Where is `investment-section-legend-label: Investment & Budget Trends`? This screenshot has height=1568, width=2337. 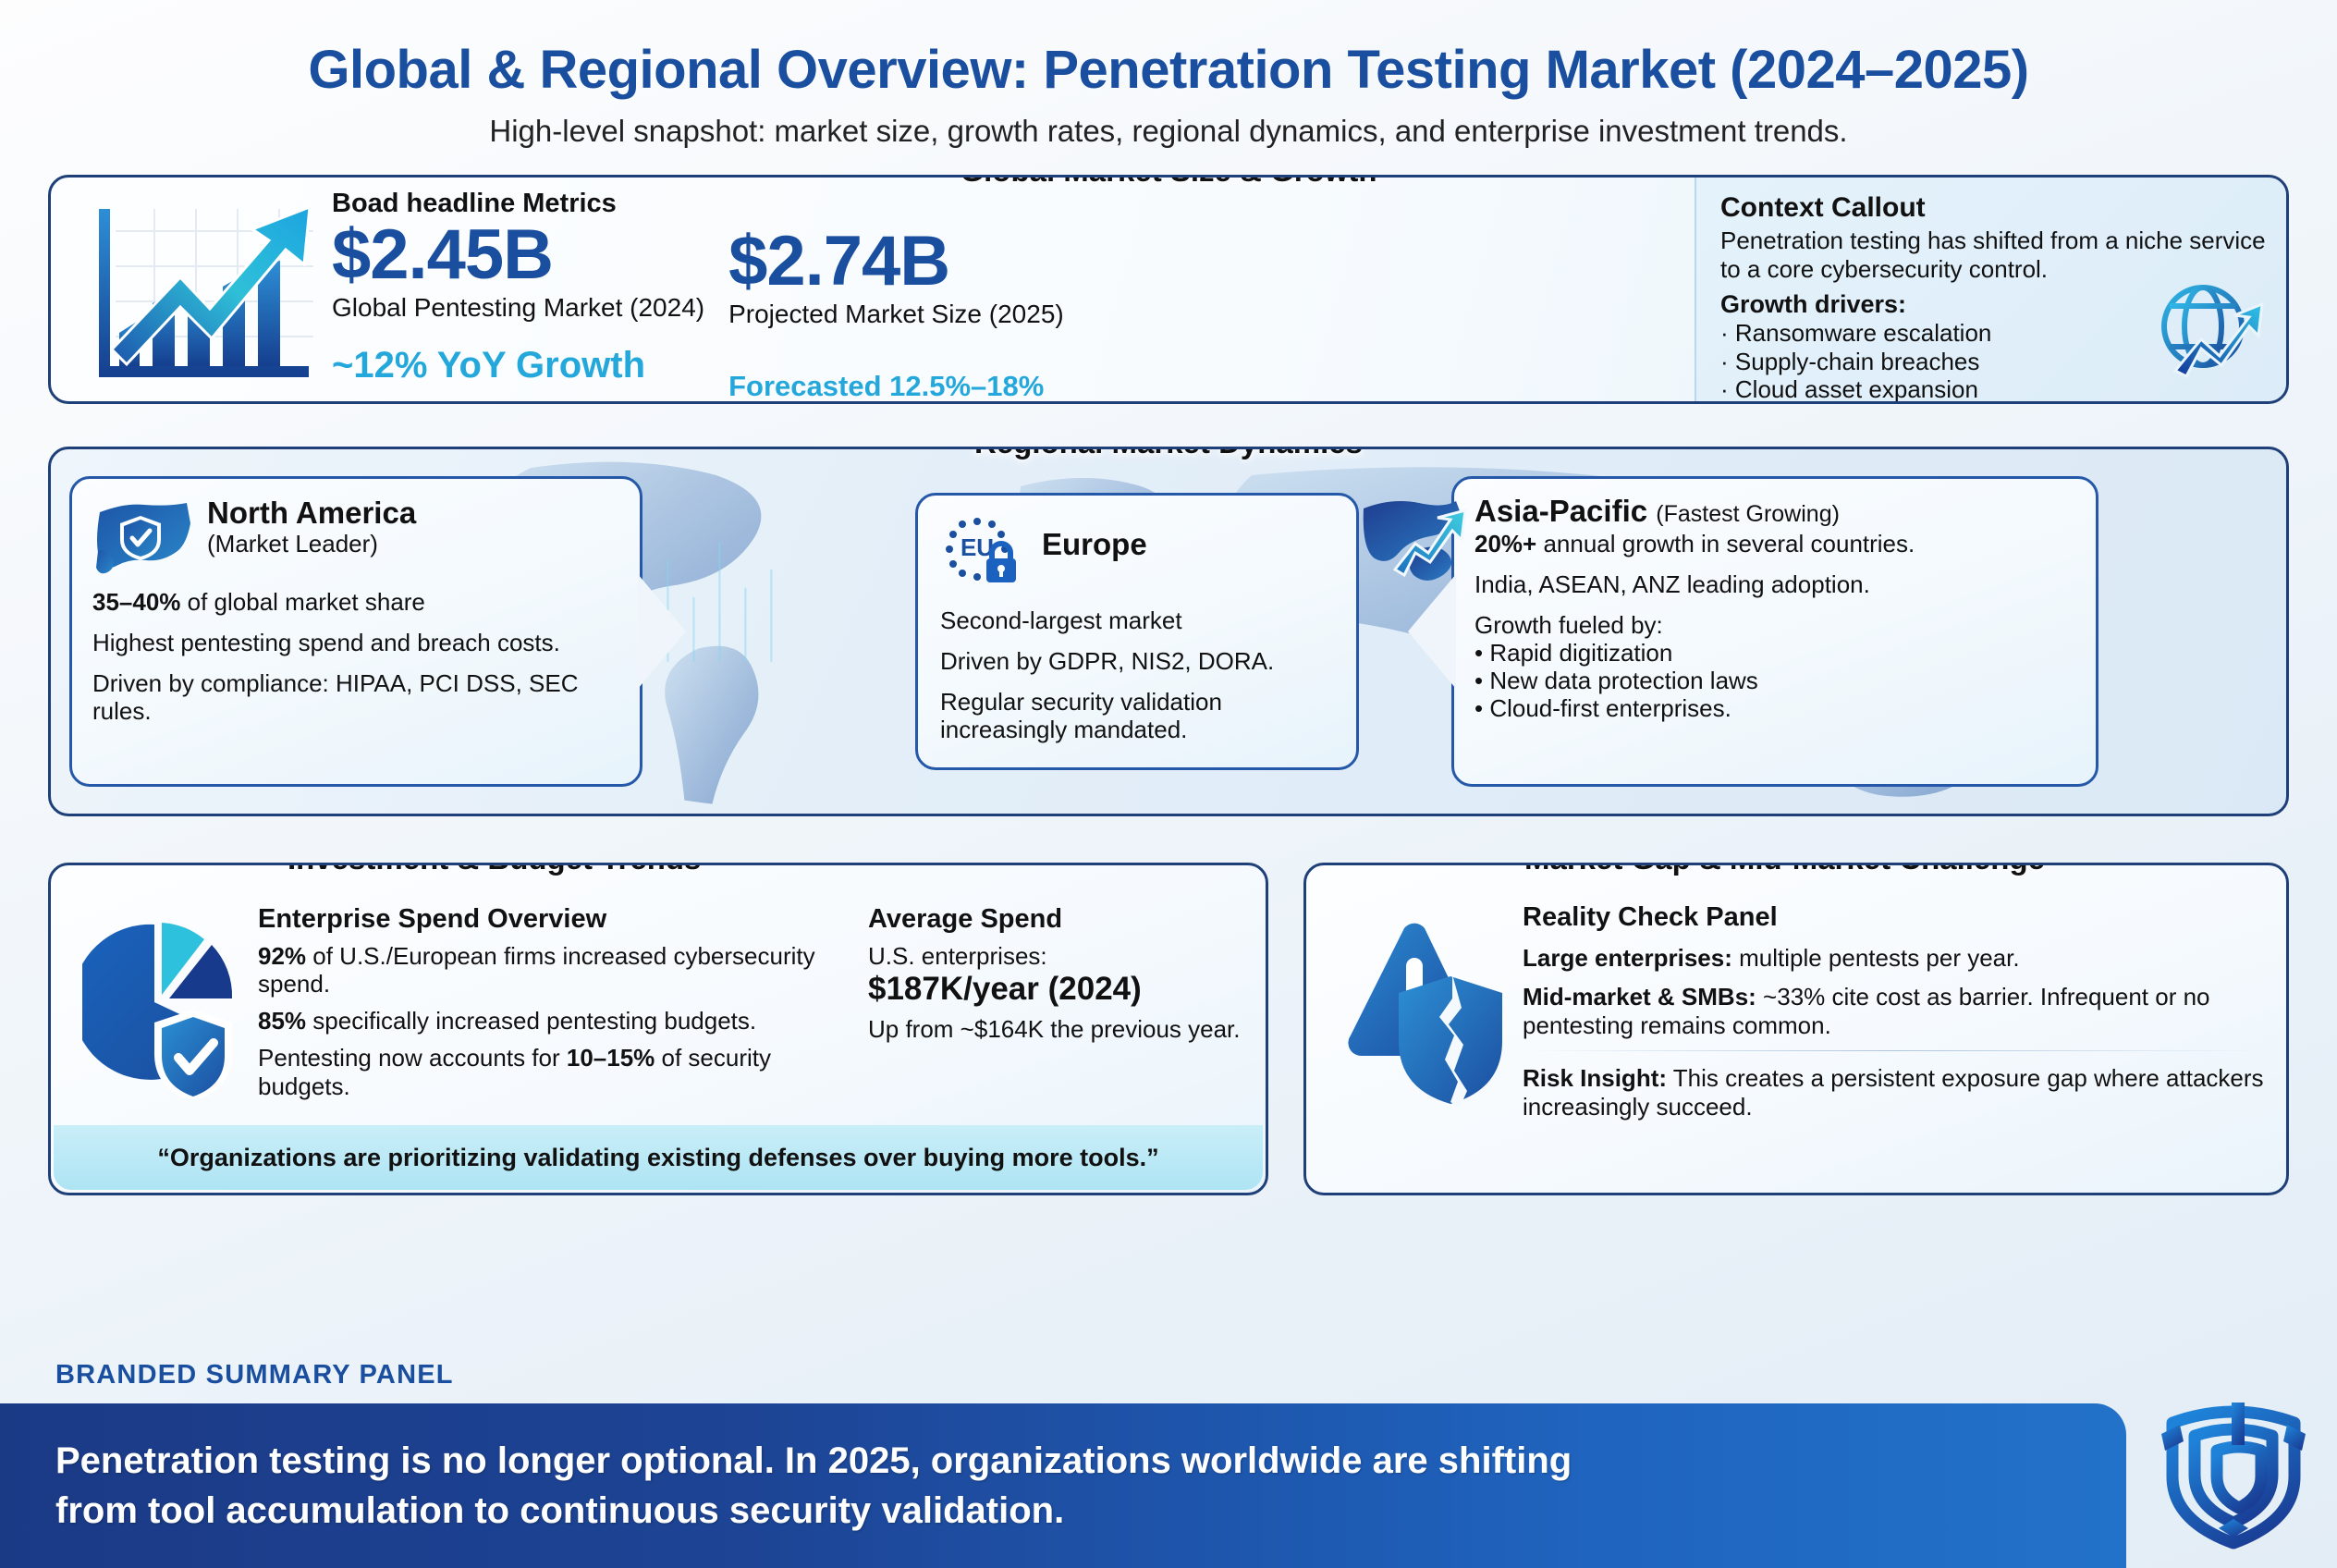 investment-section-legend-label: Investment & Budget Trends is located at coordinates (494, 871).